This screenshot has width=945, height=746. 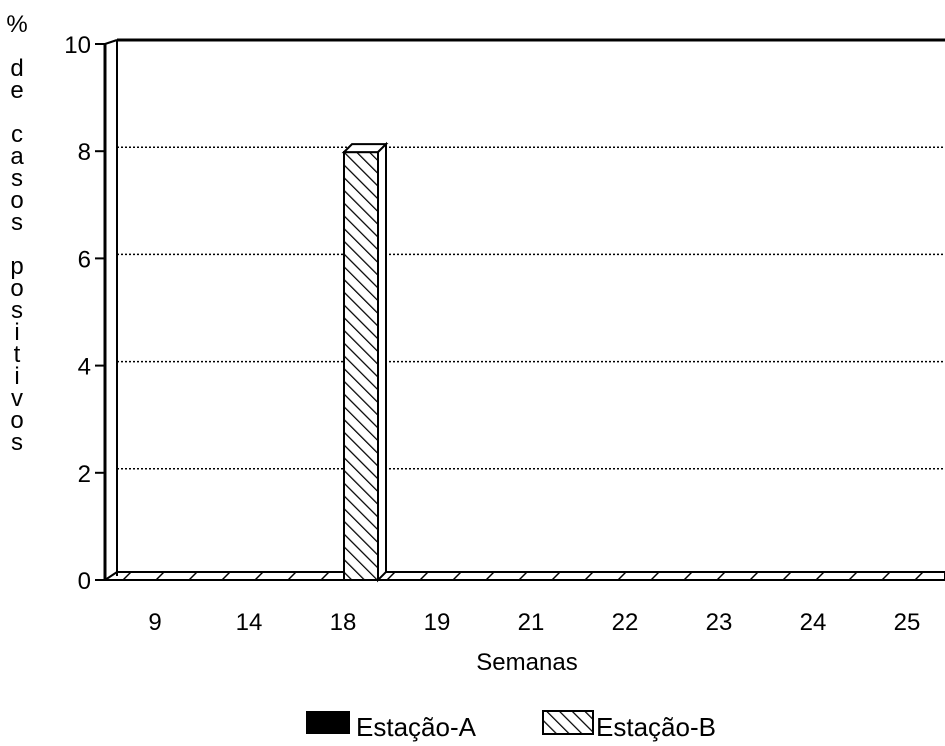 I want to click on y-axis-title-char: p, so click(x=16, y=266).